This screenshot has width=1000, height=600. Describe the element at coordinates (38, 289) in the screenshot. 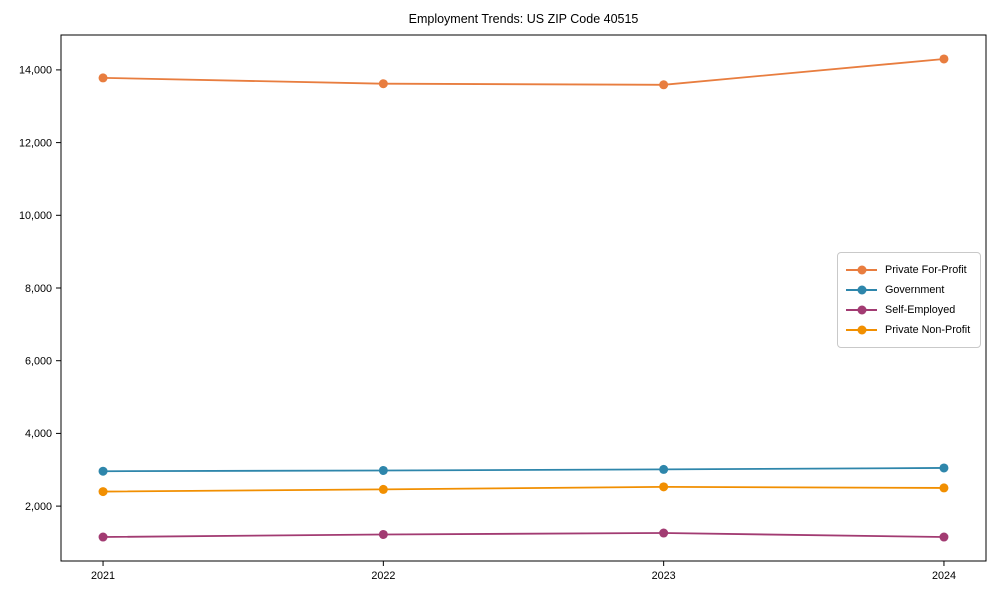

I see `y-tick-label: 8,000` at that location.